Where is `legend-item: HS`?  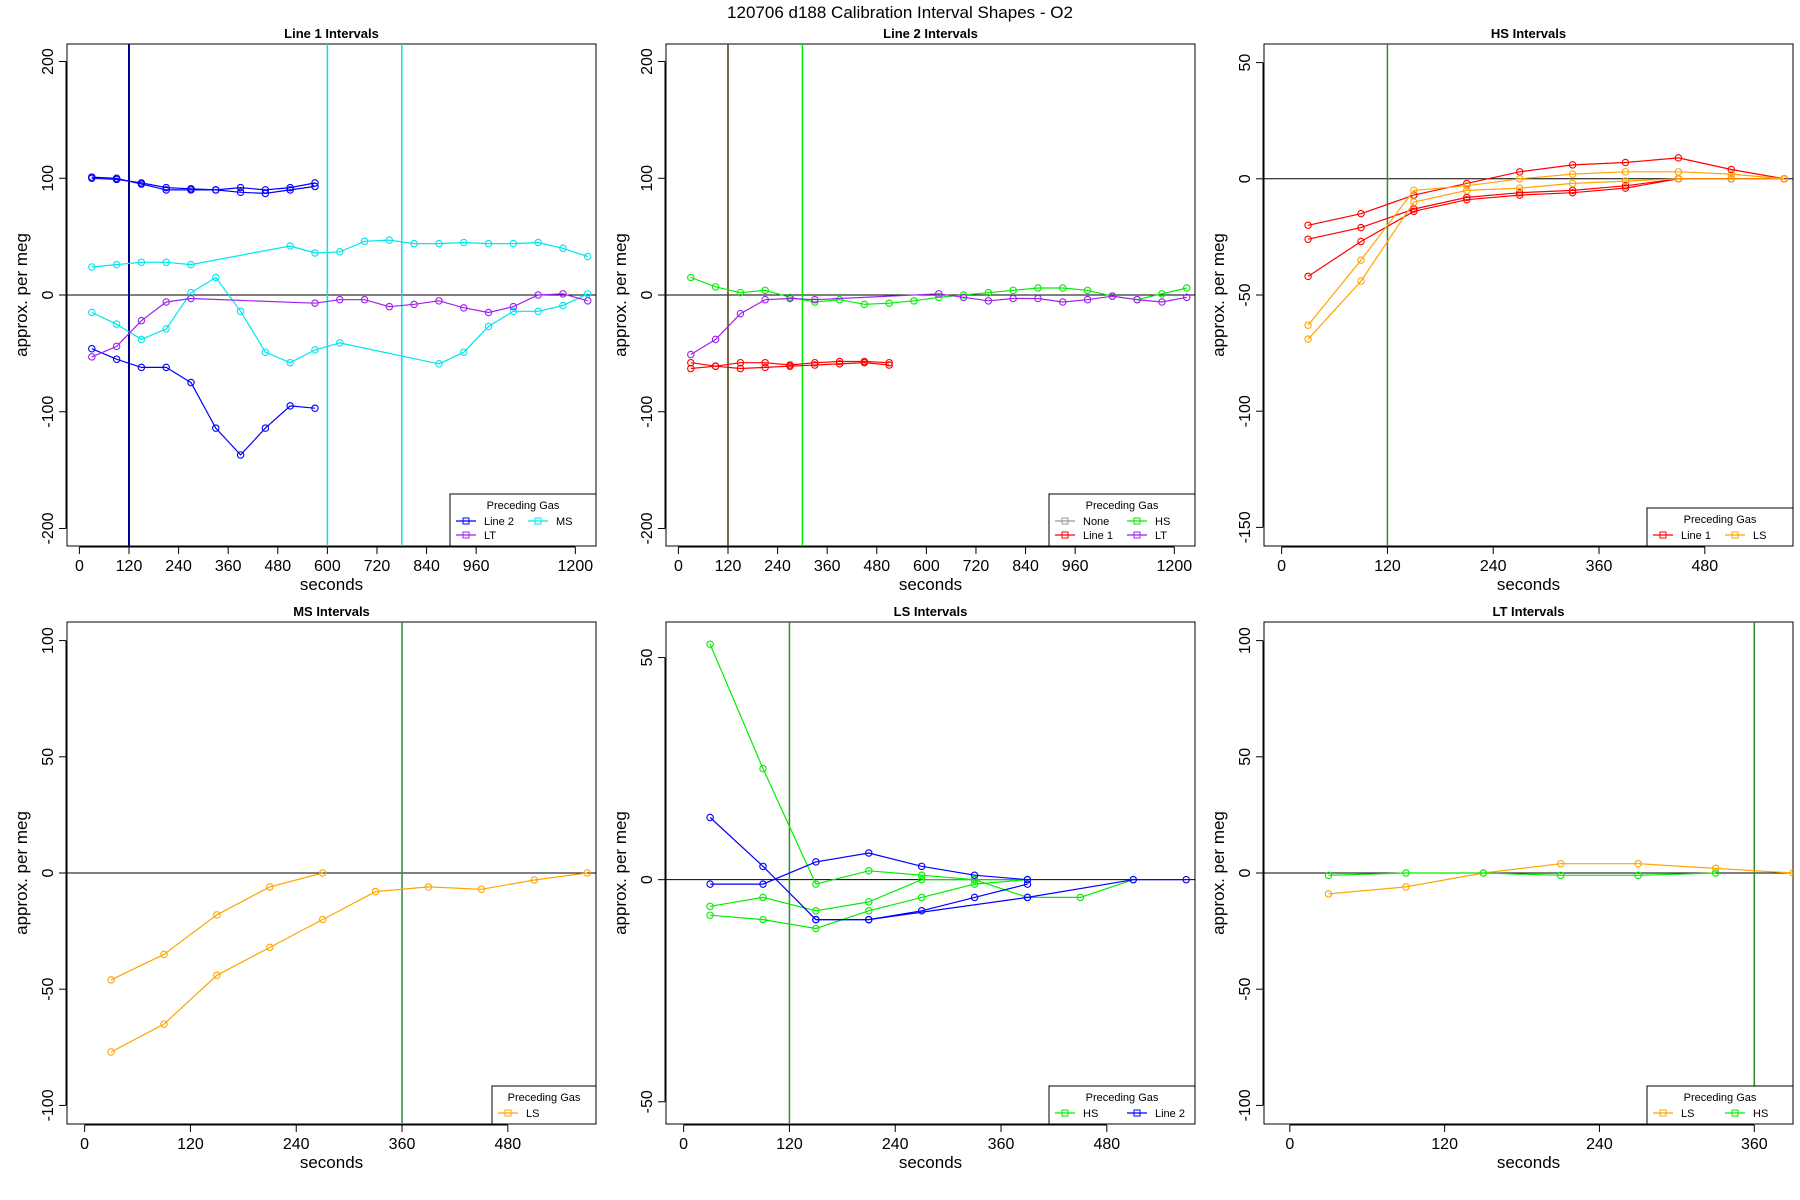
legend-item: HS is located at coordinates (1076, 1114).